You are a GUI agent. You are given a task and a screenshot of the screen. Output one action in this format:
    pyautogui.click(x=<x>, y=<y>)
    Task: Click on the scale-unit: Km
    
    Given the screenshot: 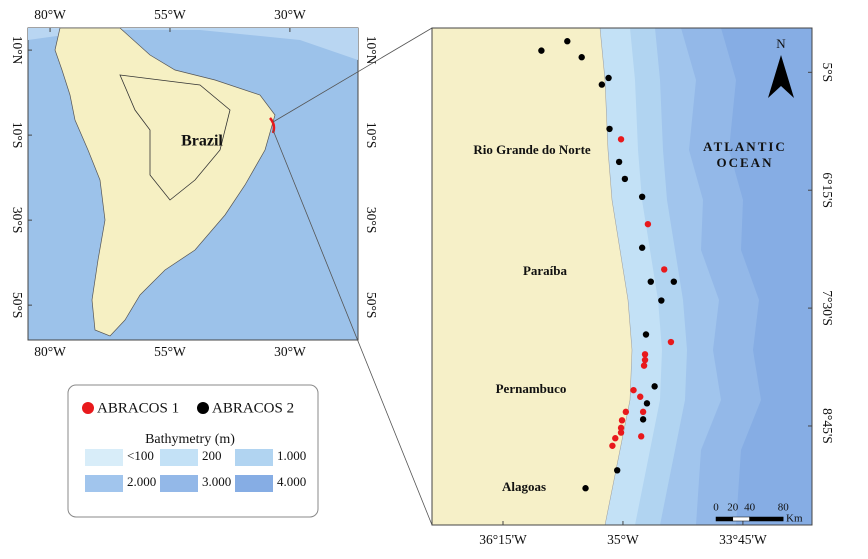 What is the action you would take?
    pyautogui.click(x=794, y=519)
    